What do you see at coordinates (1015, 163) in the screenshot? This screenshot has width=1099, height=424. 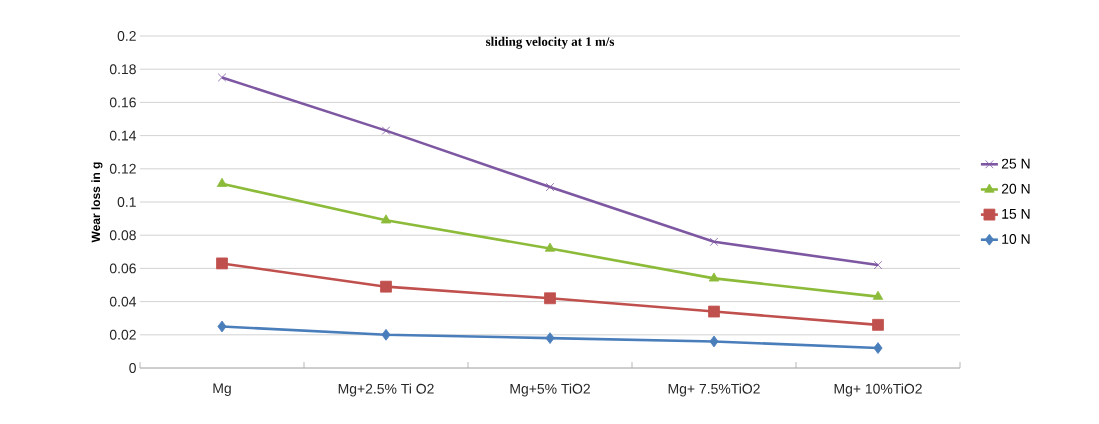 I see `legend-label: 25 N` at bounding box center [1015, 163].